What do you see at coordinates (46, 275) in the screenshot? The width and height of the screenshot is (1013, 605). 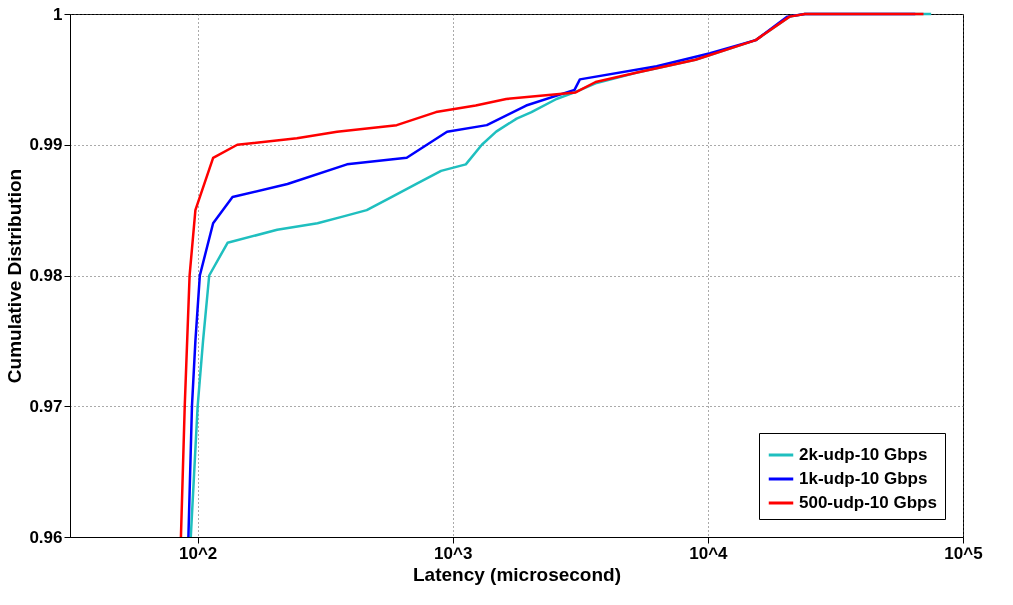 I see `y-tick-label: 0.98` at bounding box center [46, 275].